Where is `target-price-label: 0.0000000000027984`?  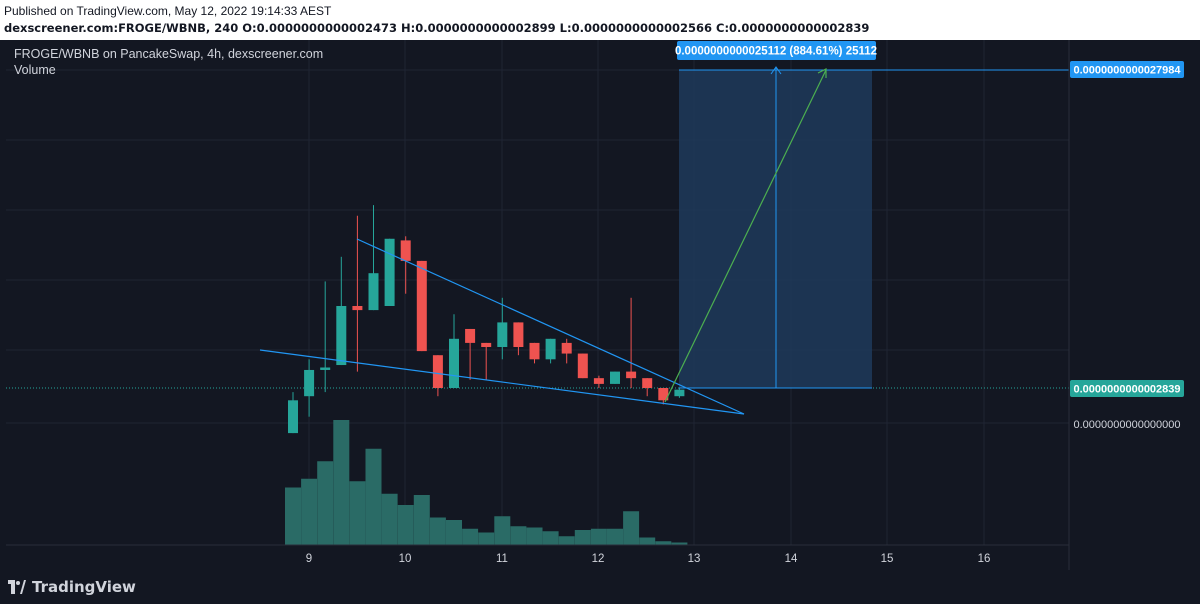
target-price-label: 0.0000000000027984 is located at coordinates (1127, 71).